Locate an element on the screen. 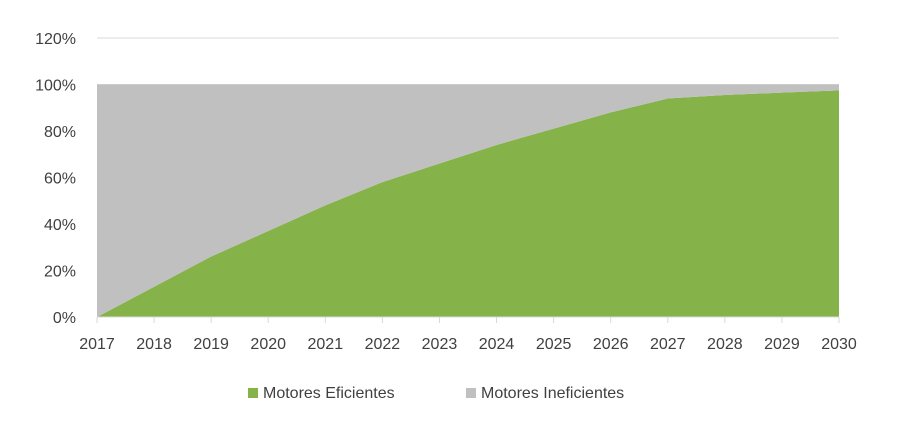 This screenshot has width=902, height=438. x-tick-label: 2021 is located at coordinates (326, 344).